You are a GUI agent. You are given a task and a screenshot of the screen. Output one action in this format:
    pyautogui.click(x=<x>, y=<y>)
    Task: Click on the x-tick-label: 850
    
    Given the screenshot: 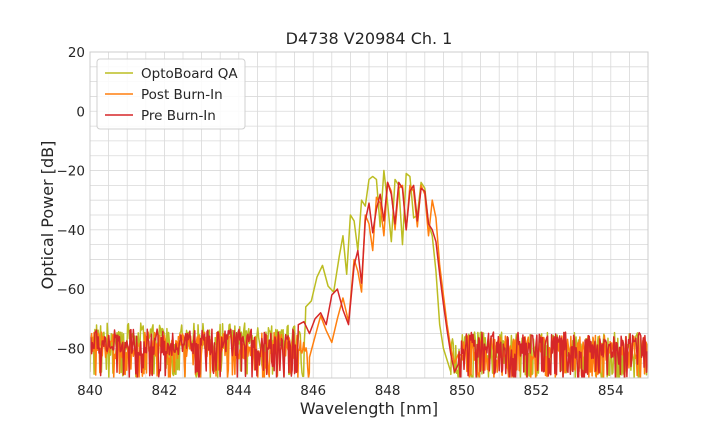 What is the action you would take?
    pyautogui.click(x=462, y=391)
    